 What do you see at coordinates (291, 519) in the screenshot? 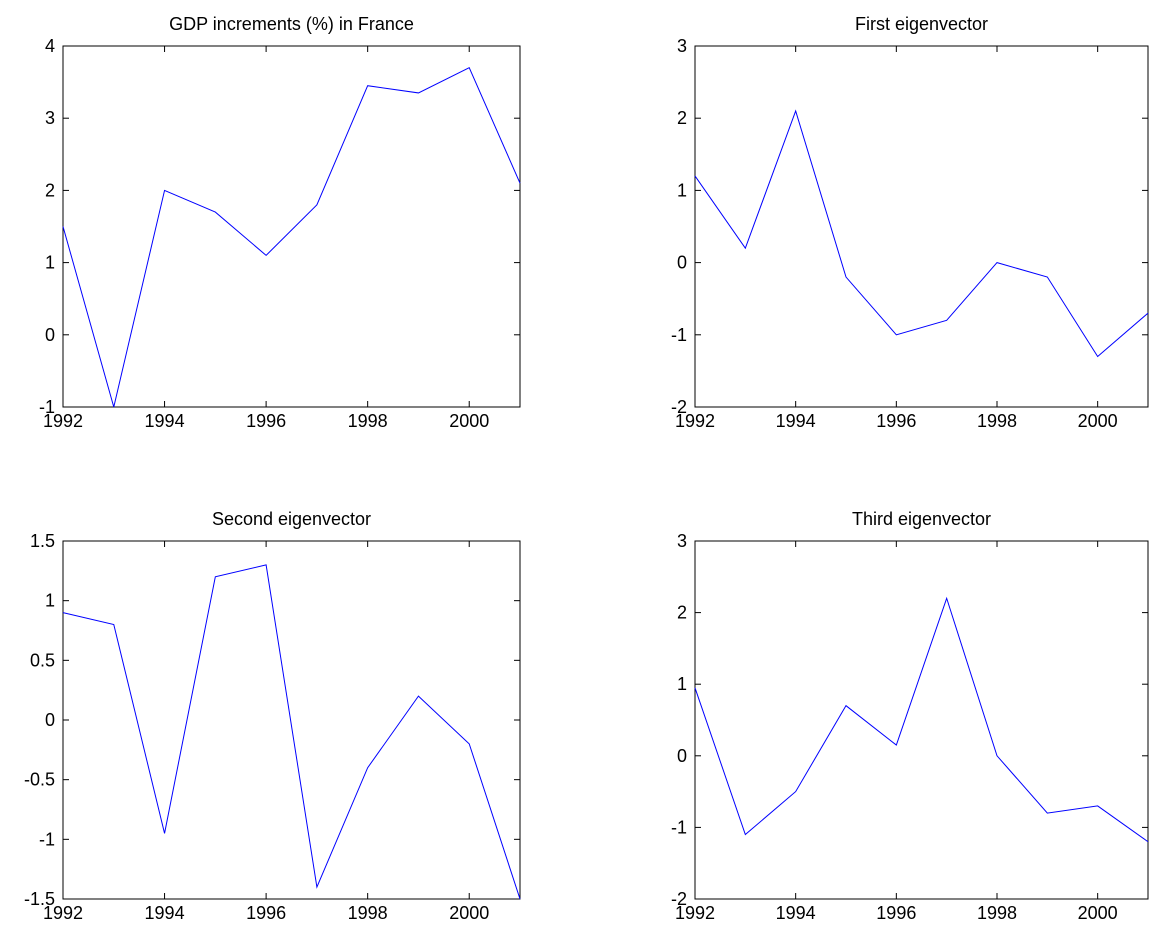
I see `chart-title: Second eigenvector` at bounding box center [291, 519].